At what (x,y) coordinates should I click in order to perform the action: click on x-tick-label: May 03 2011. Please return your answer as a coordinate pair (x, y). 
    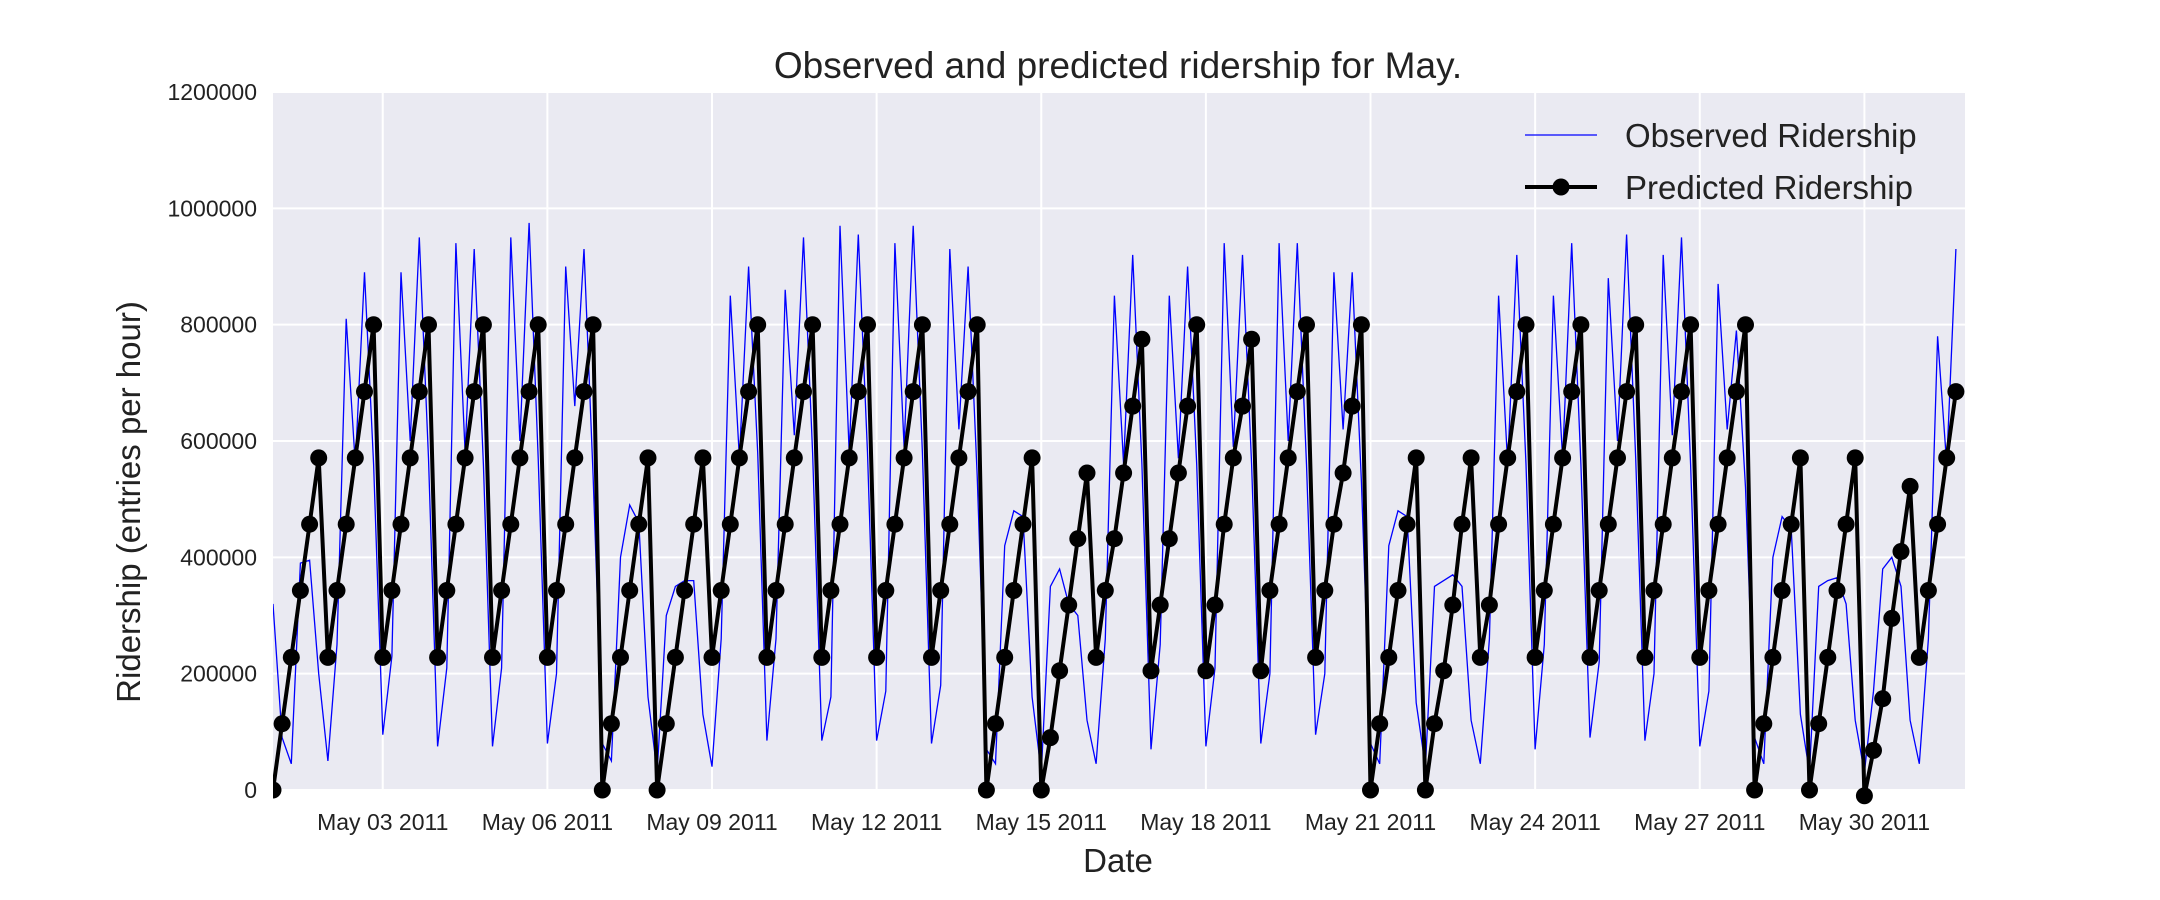
    Looking at the image, I should click on (382, 822).